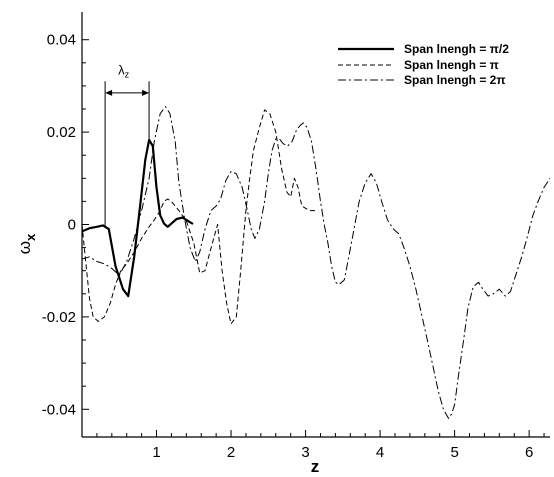 The height and width of the screenshot is (477, 554). I want to click on annotation-label: λz, so click(124, 70).